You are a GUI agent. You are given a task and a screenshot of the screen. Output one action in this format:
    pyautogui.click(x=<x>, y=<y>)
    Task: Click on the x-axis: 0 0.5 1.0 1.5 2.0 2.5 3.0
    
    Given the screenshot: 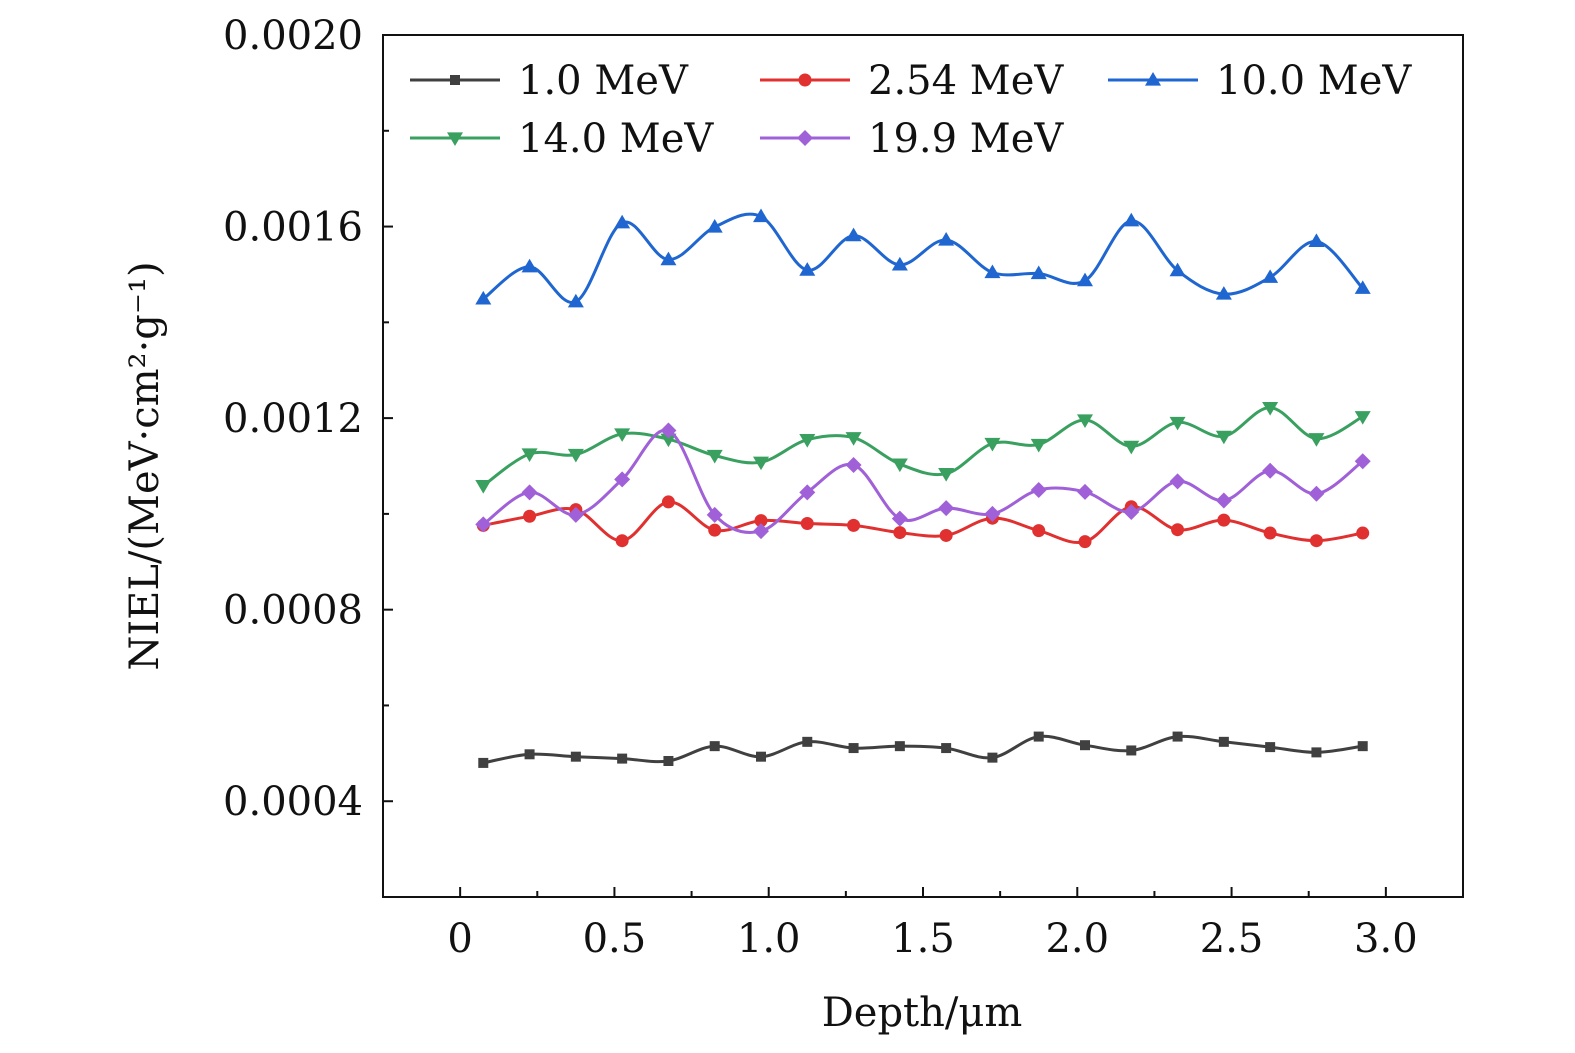 What is the action you would take?
    pyautogui.click(x=932, y=924)
    